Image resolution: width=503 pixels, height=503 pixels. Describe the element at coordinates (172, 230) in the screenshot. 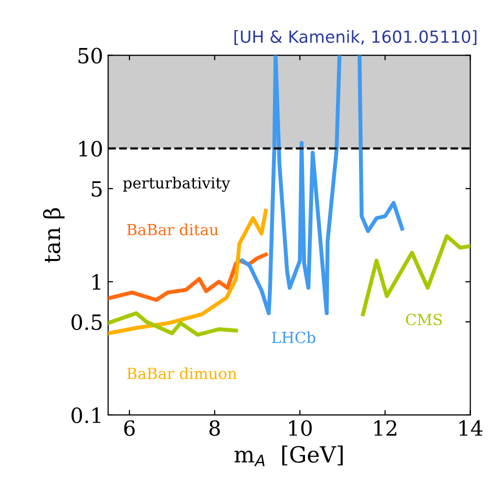

I see `text: BaBar ditau` at that location.